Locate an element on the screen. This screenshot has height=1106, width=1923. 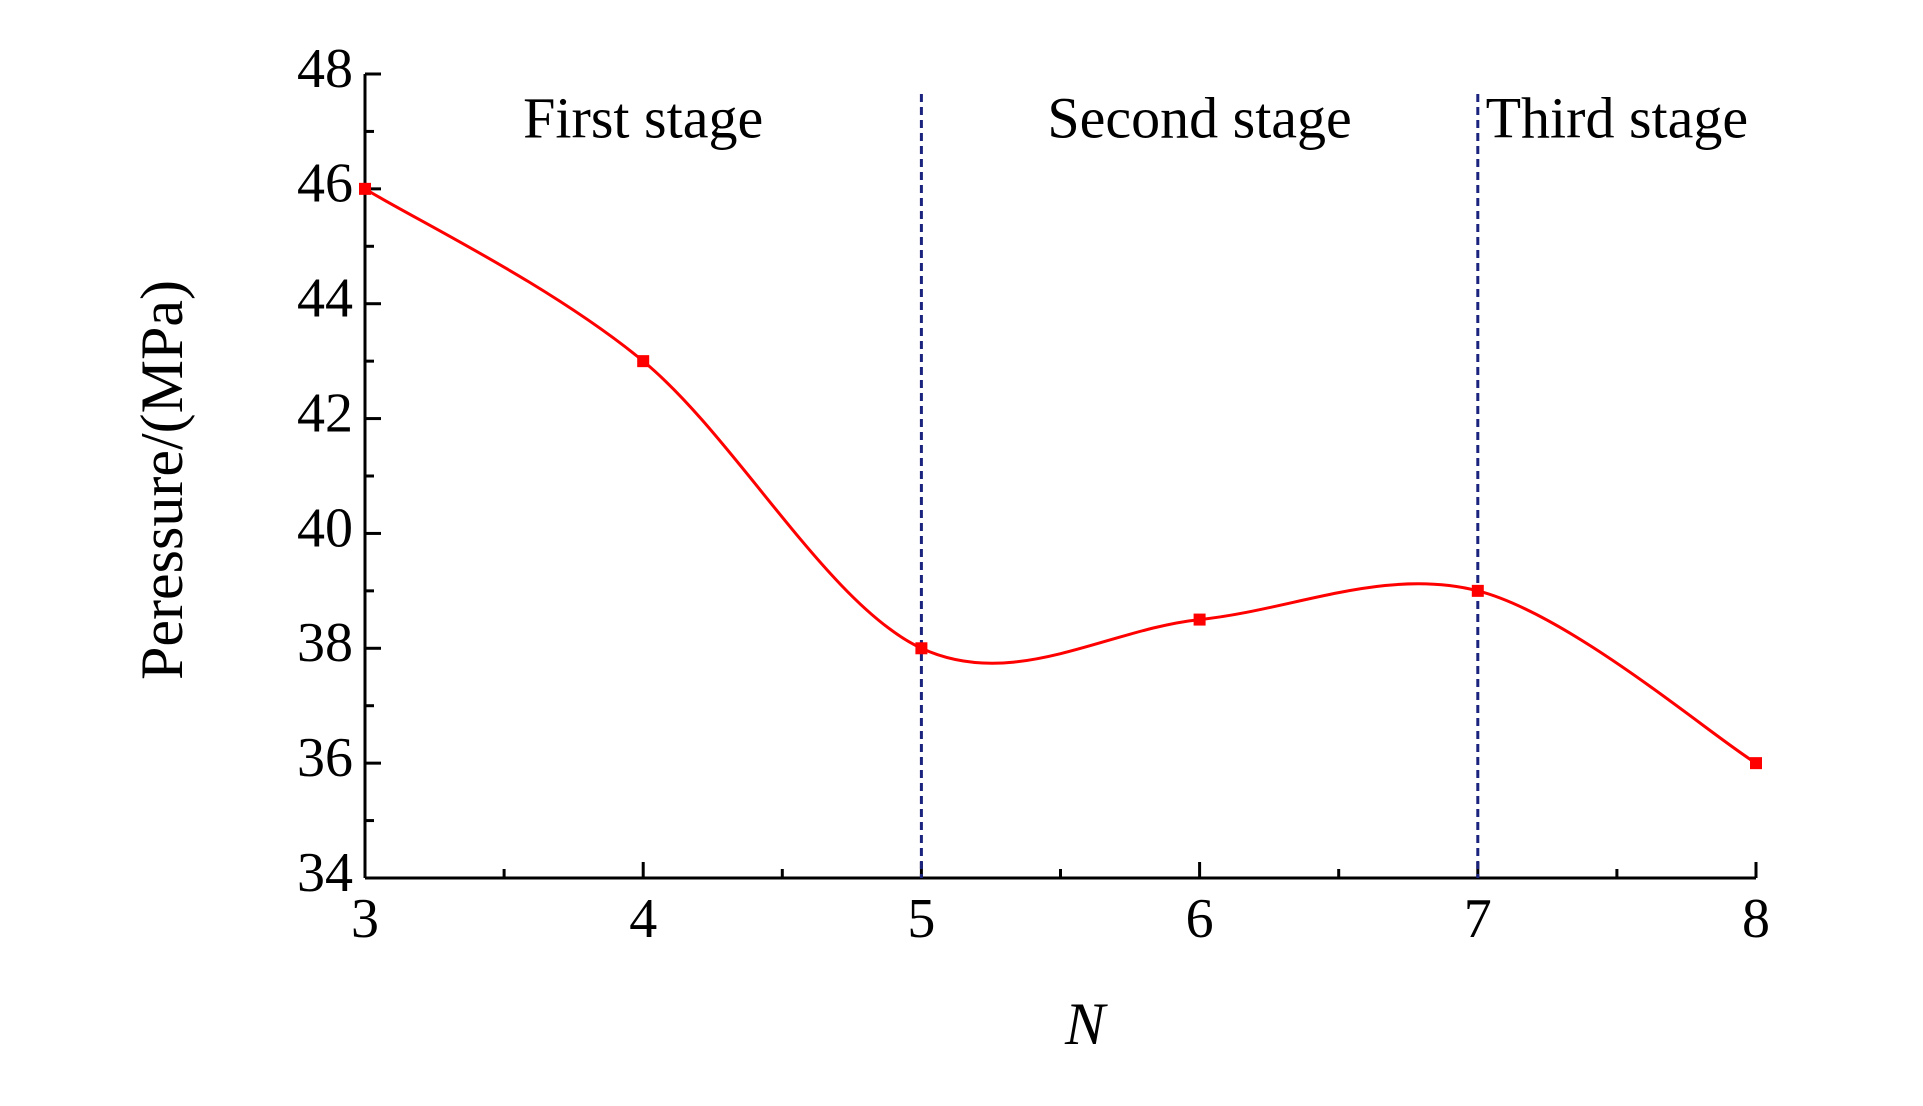
y-tick-label: 36 is located at coordinates (325, 758).